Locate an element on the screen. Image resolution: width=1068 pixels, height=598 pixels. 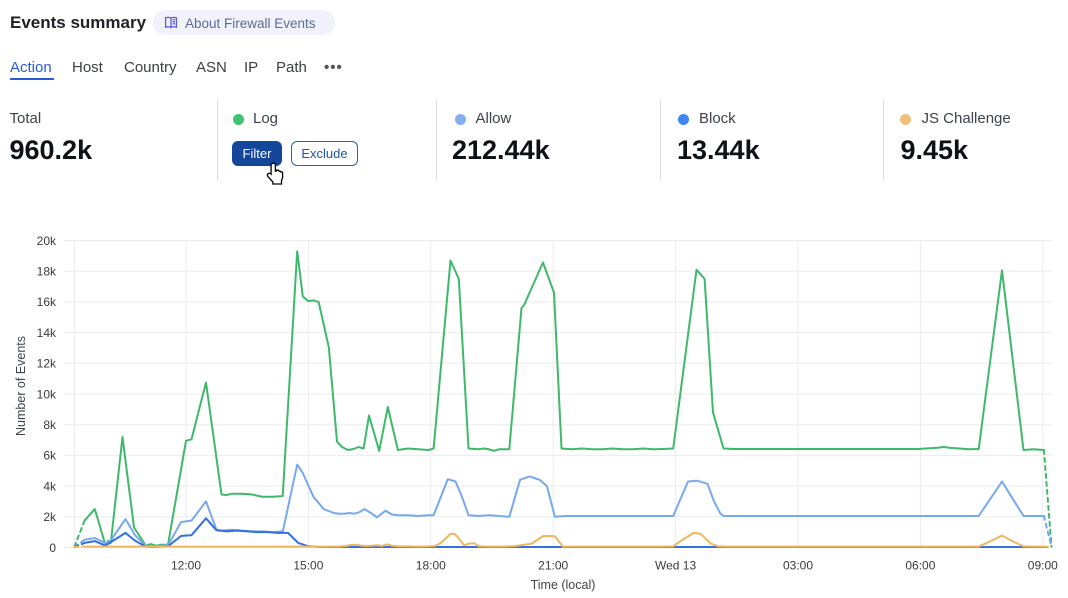
svg-text: 16k is located at coordinates (47, 302).